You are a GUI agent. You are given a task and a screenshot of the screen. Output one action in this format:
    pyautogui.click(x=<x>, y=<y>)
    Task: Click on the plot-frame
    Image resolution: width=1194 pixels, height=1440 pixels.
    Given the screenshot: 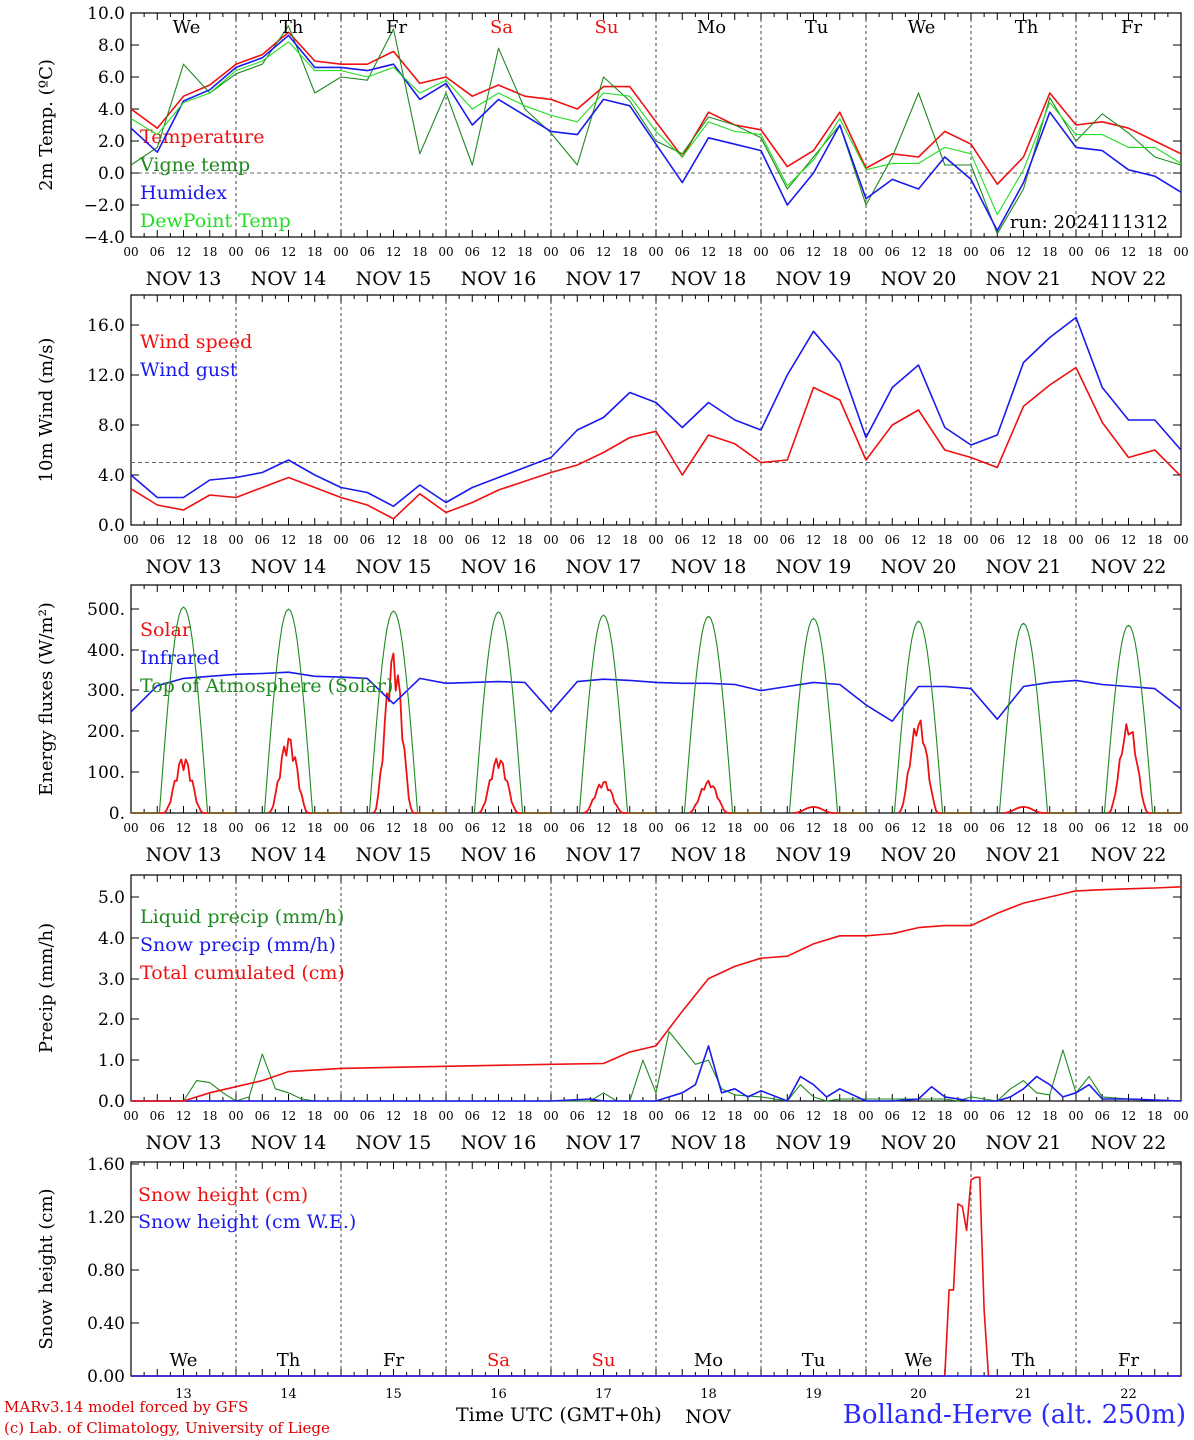 What is the action you would take?
    pyautogui.click(x=656, y=125)
    